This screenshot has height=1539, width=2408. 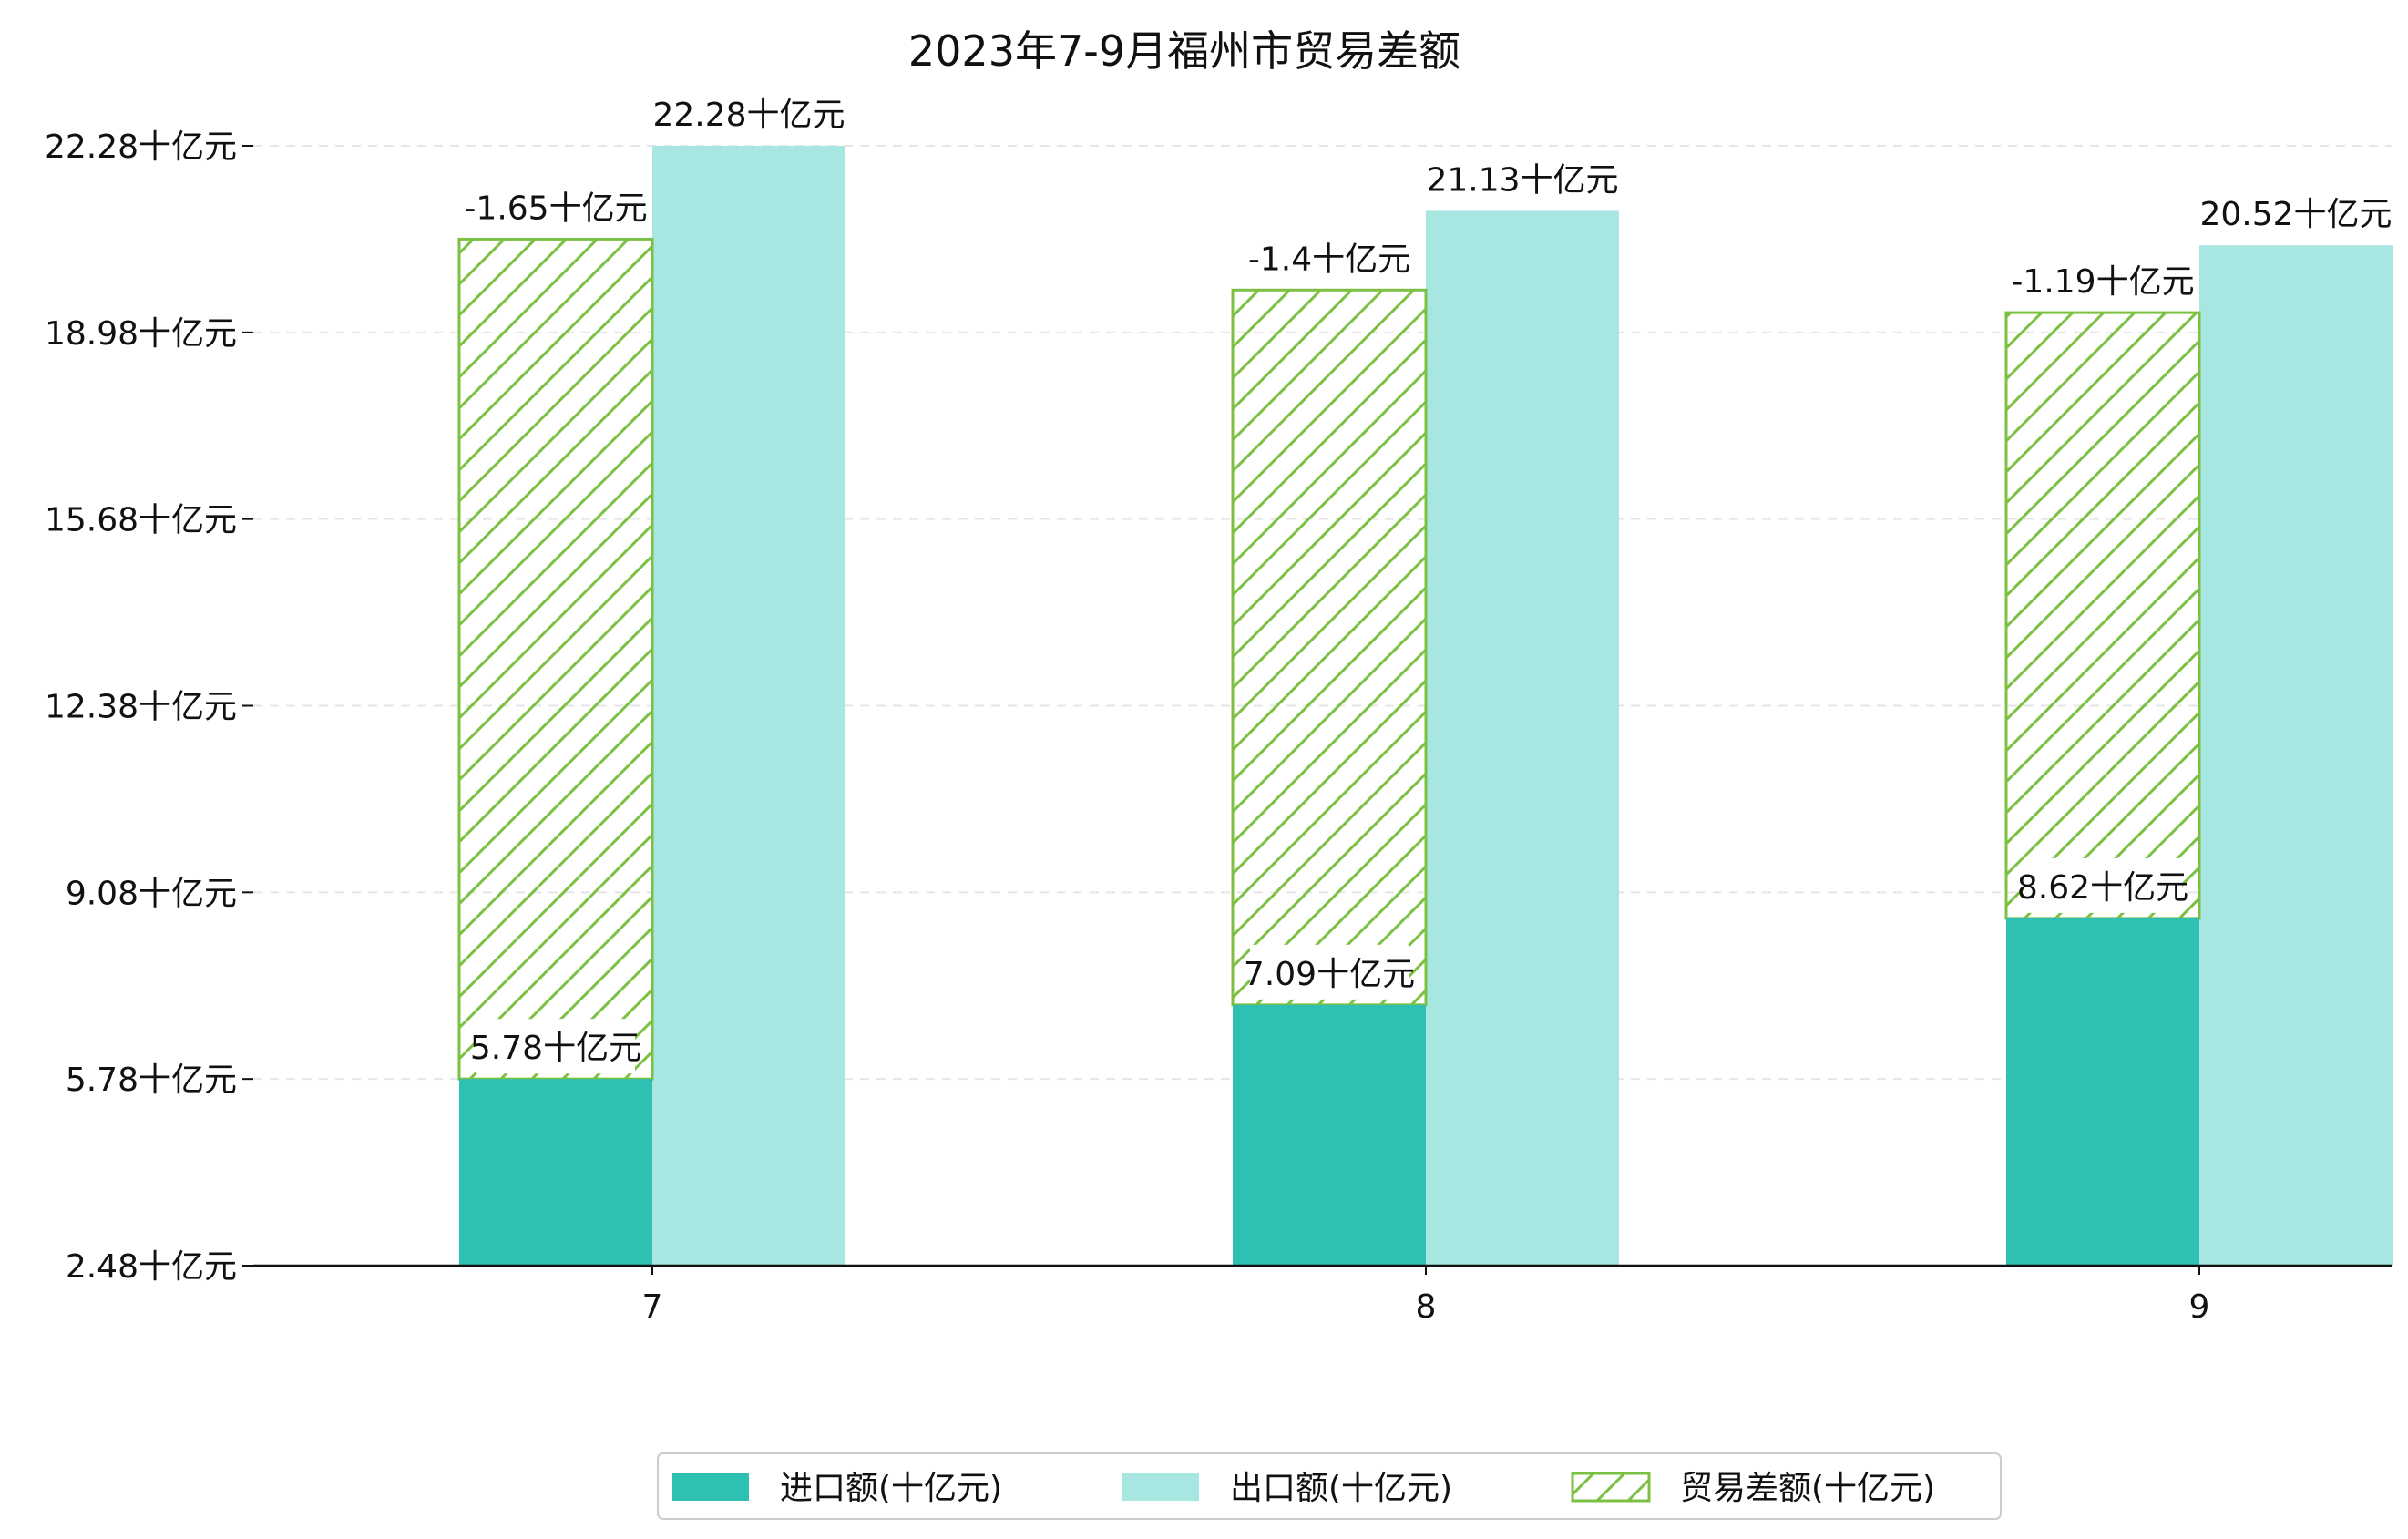 I want to click on export-value-label: 20.52十亿元, so click(x=2295, y=215).